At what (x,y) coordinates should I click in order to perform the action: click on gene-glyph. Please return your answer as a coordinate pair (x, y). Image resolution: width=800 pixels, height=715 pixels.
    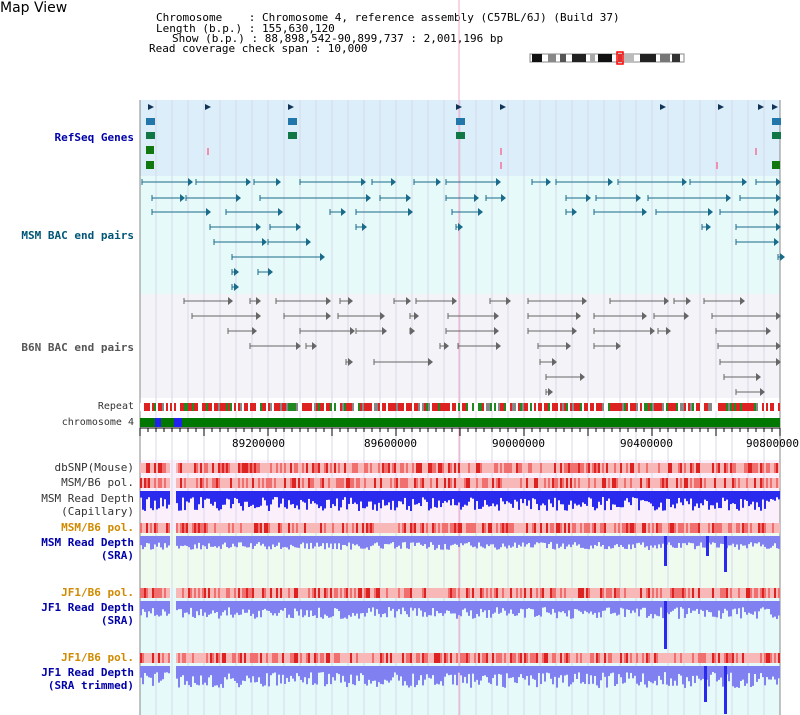
    Looking at the image, I should click on (663, 107).